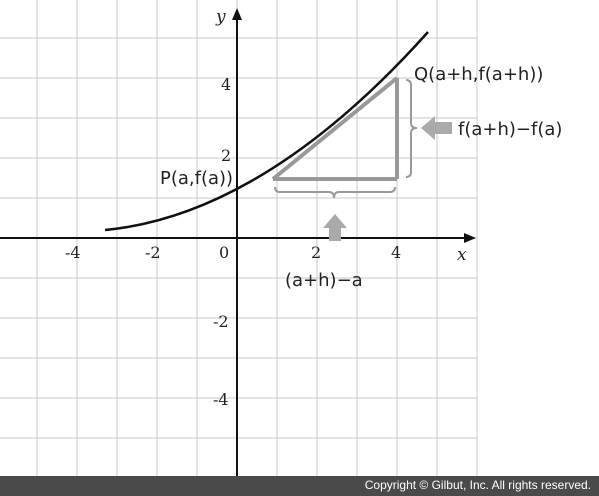  What do you see at coordinates (224, 252) in the screenshot?
I see `x-tick-label: 0` at bounding box center [224, 252].